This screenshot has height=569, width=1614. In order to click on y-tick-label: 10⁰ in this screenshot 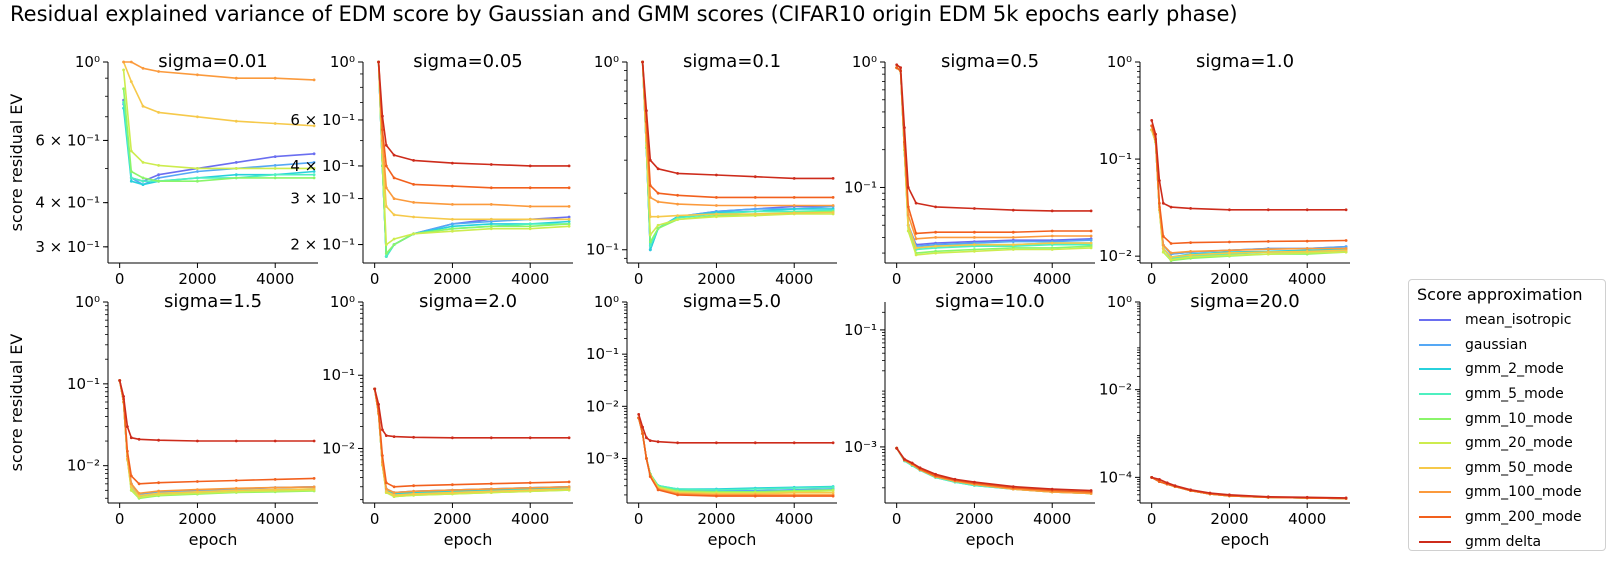, I will do `click(87, 302)`.